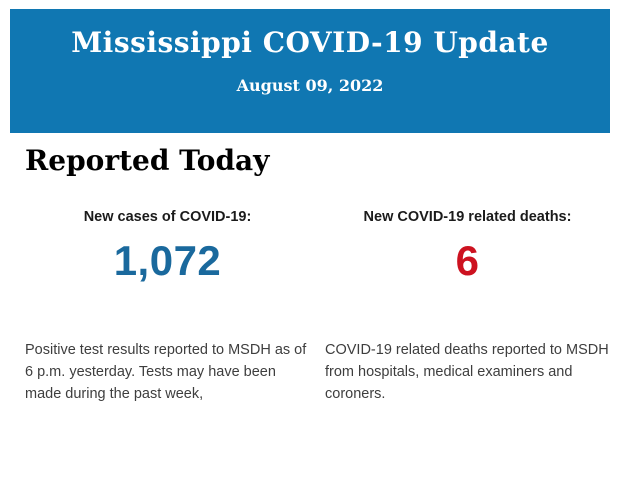 The width and height of the screenshot is (620, 483). Describe the element at coordinates (167, 217) in the screenshot. I see `stat-label-new-cases: New cases of COVID-19:` at that location.